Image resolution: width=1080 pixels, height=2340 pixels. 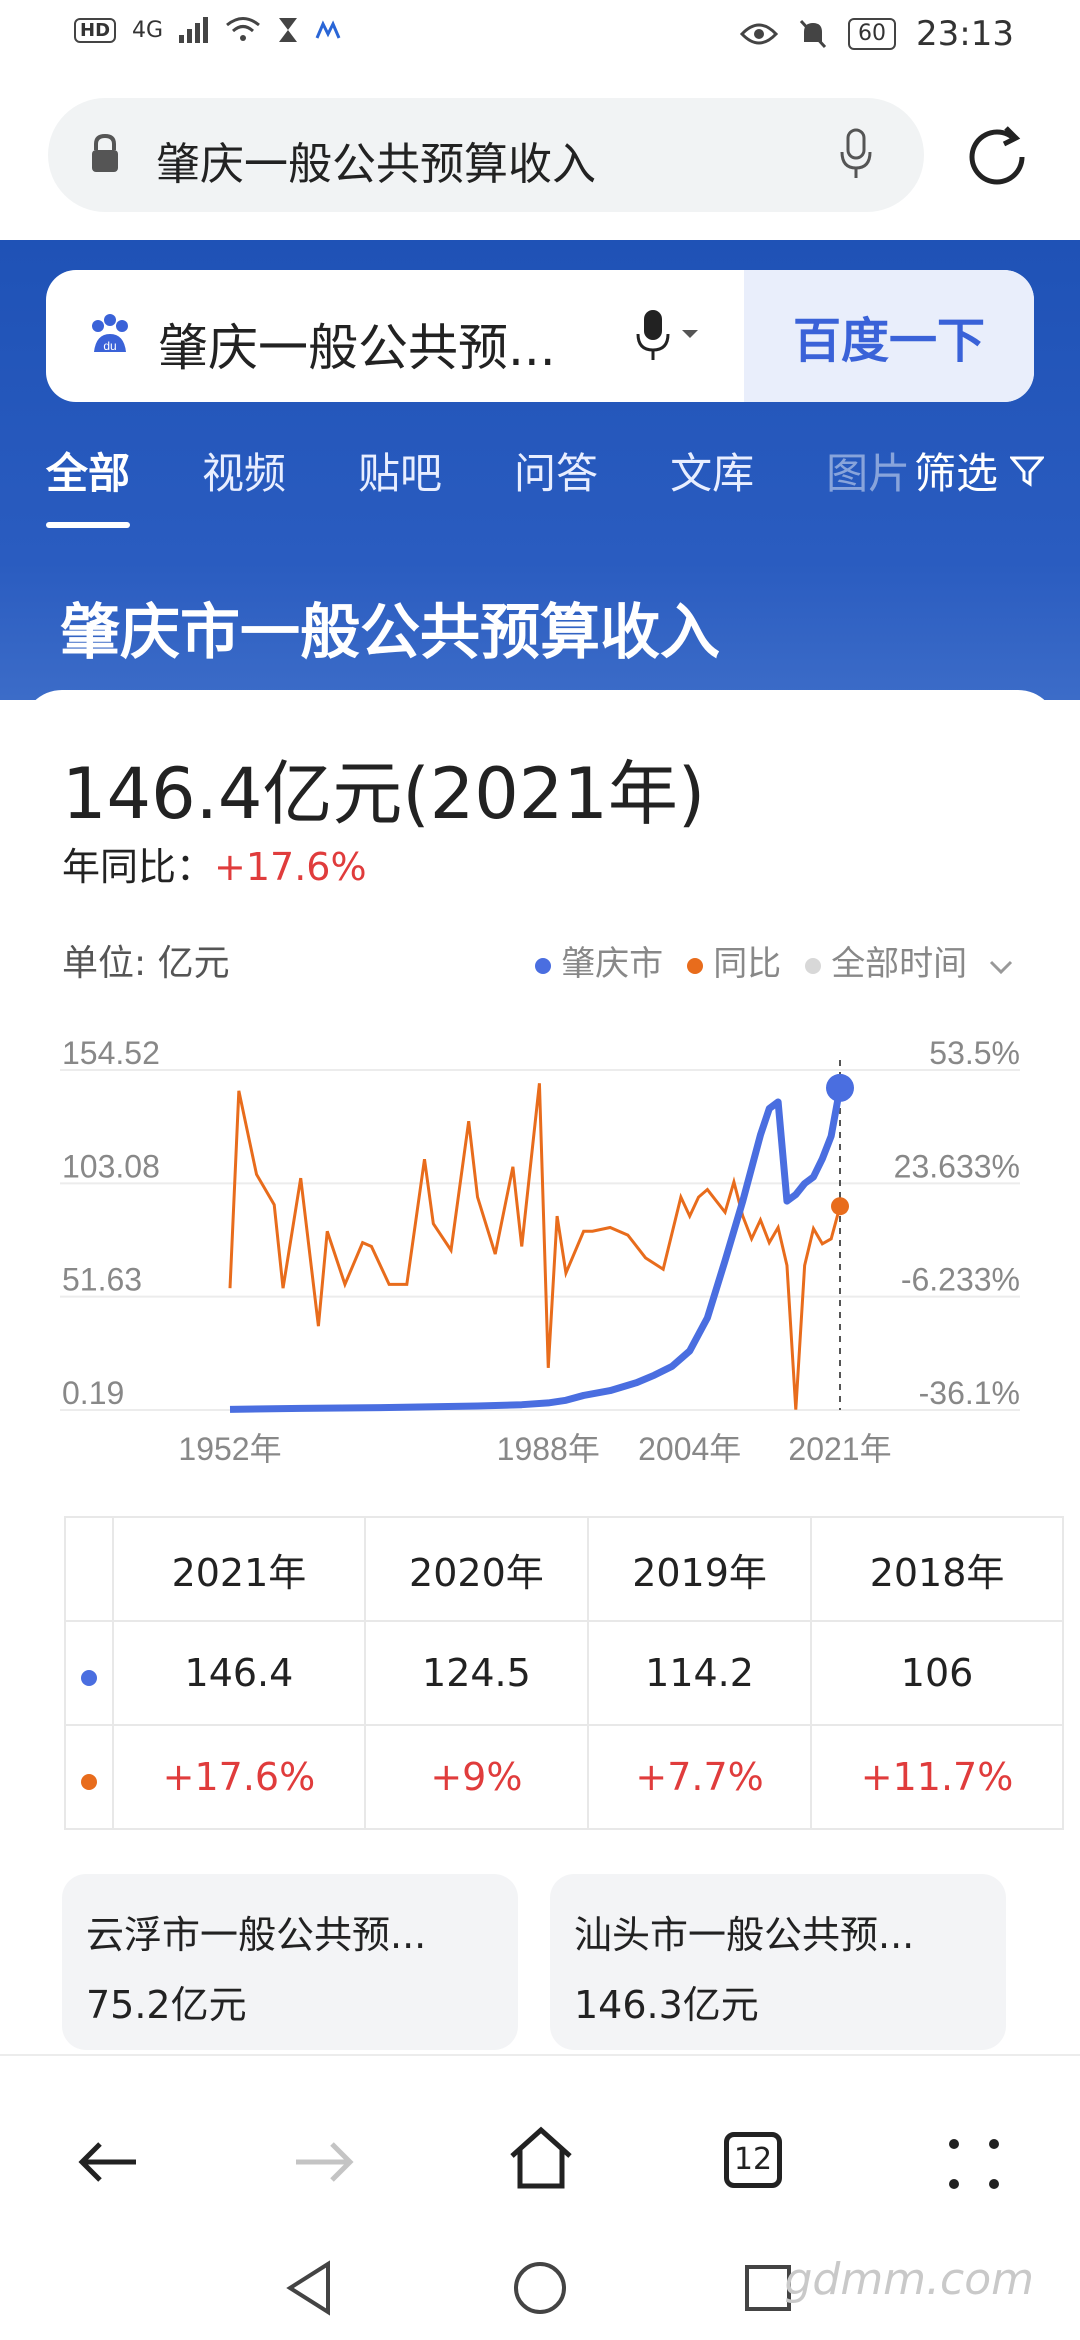 What do you see at coordinates (543, 965) in the screenshot?
I see `legend-dot-series1` at bounding box center [543, 965].